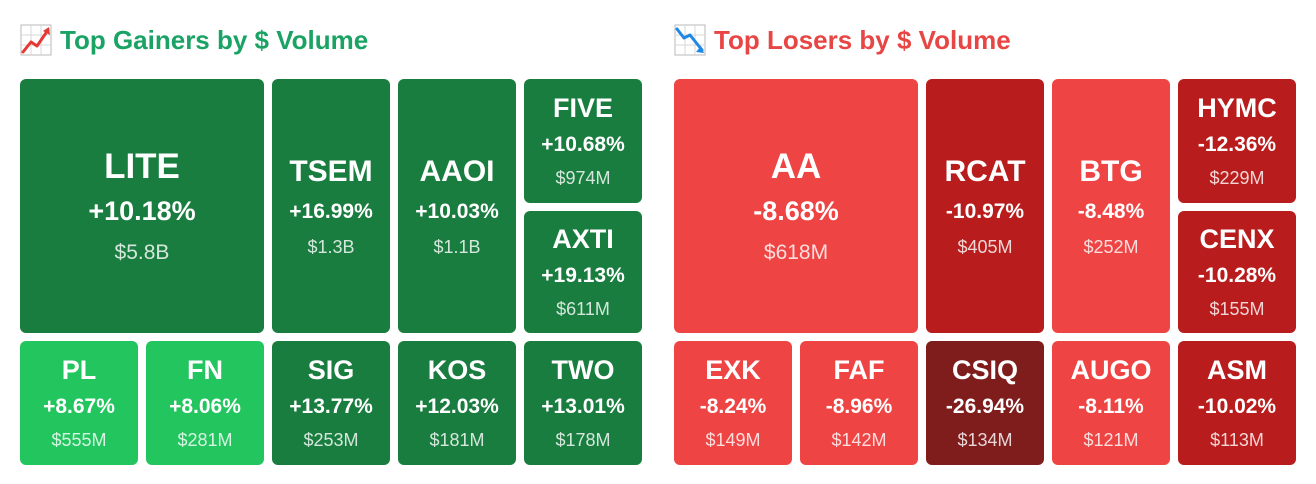 Image resolution: width=1316 pixels, height=484 pixels. I want to click on loser-tile-asm: ASM -10.02% $113M, so click(1237, 403).